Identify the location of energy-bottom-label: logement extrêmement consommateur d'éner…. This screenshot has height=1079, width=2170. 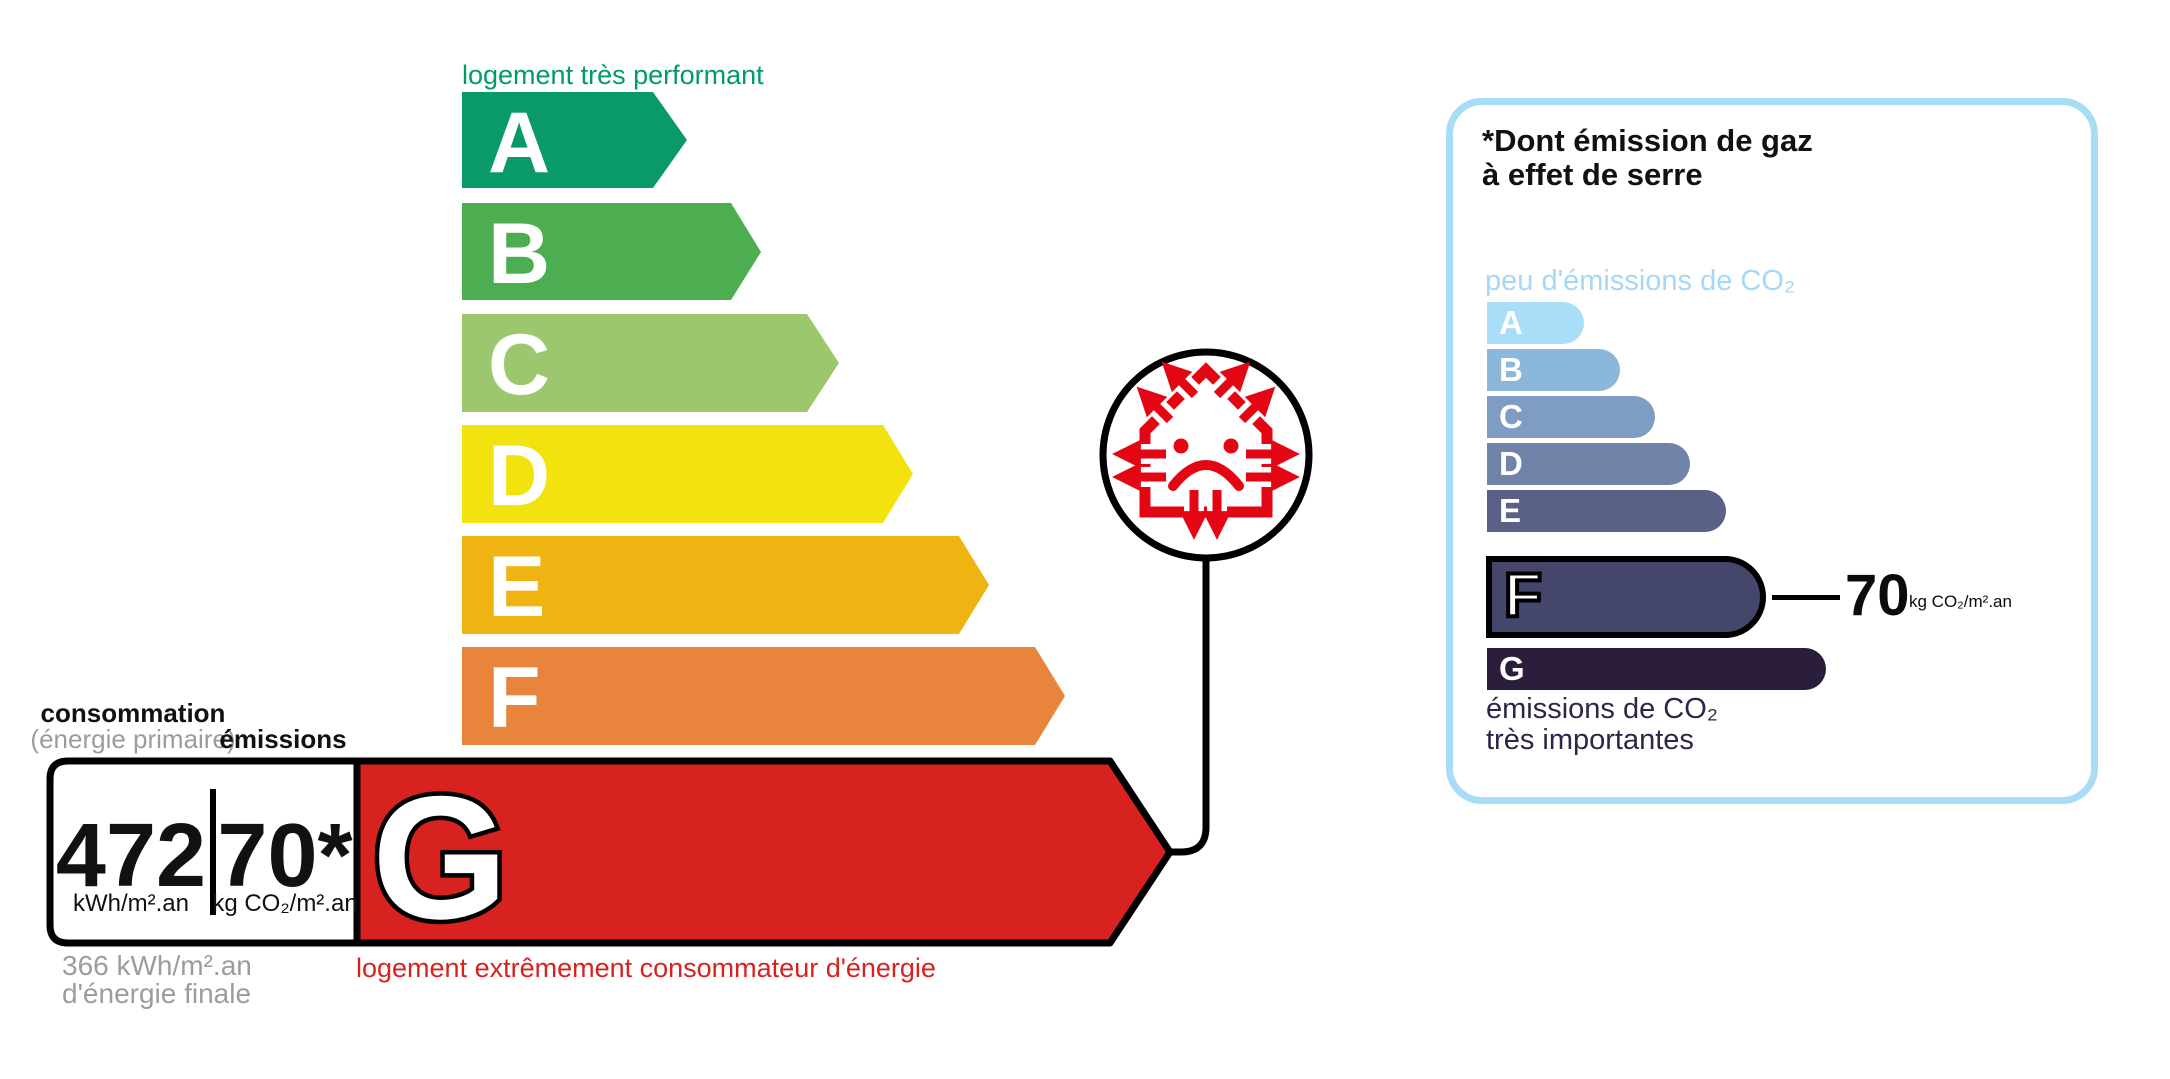
(646, 968).